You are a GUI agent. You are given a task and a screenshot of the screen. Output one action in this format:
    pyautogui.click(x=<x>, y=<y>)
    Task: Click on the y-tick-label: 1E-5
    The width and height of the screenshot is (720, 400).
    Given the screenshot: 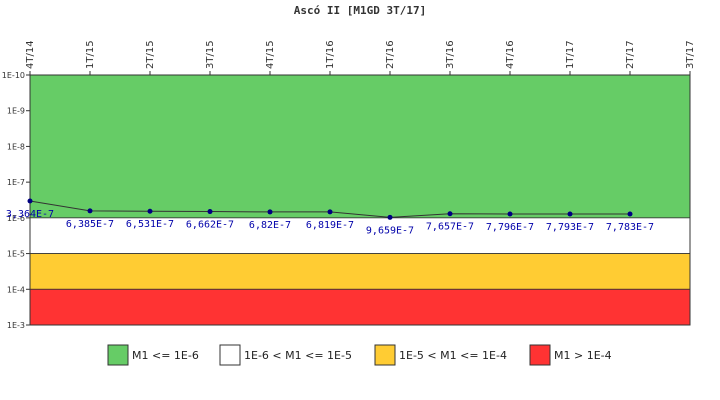 What is the action you would take?
    pyautogui.click(x=16, y=254)
    